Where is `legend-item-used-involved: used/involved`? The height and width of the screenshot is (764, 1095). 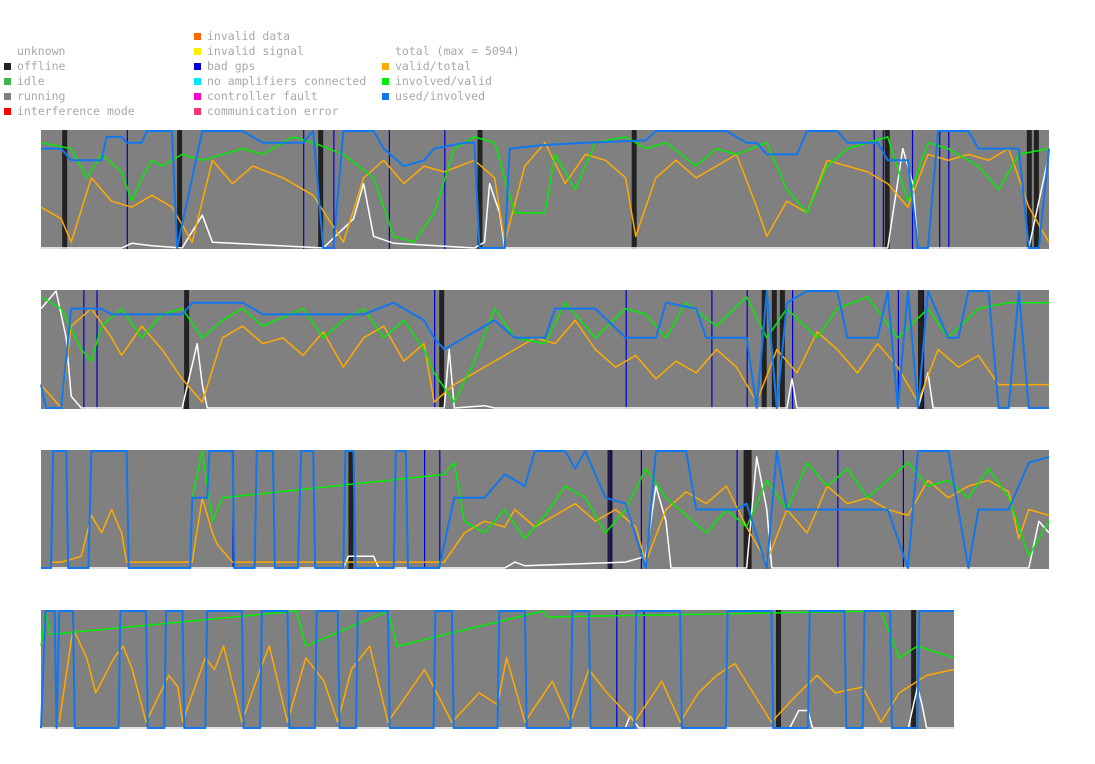
legend-item-used-involved: used/involved is located at coordinates (451, 96).